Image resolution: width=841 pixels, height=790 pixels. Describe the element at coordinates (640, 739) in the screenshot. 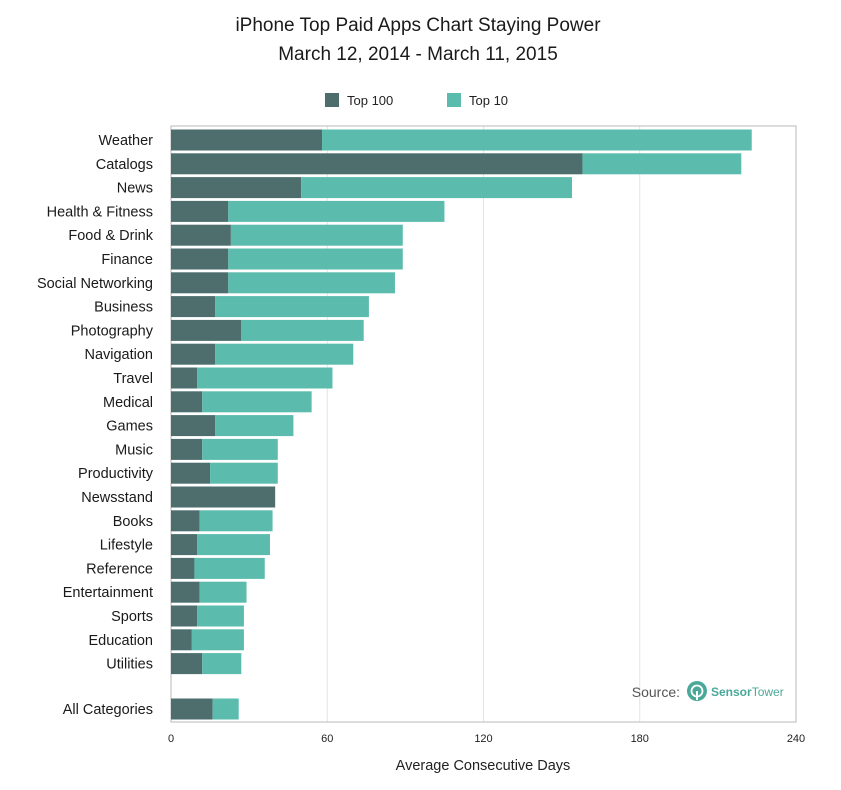

I see `x-tick-label: 180` at that location.